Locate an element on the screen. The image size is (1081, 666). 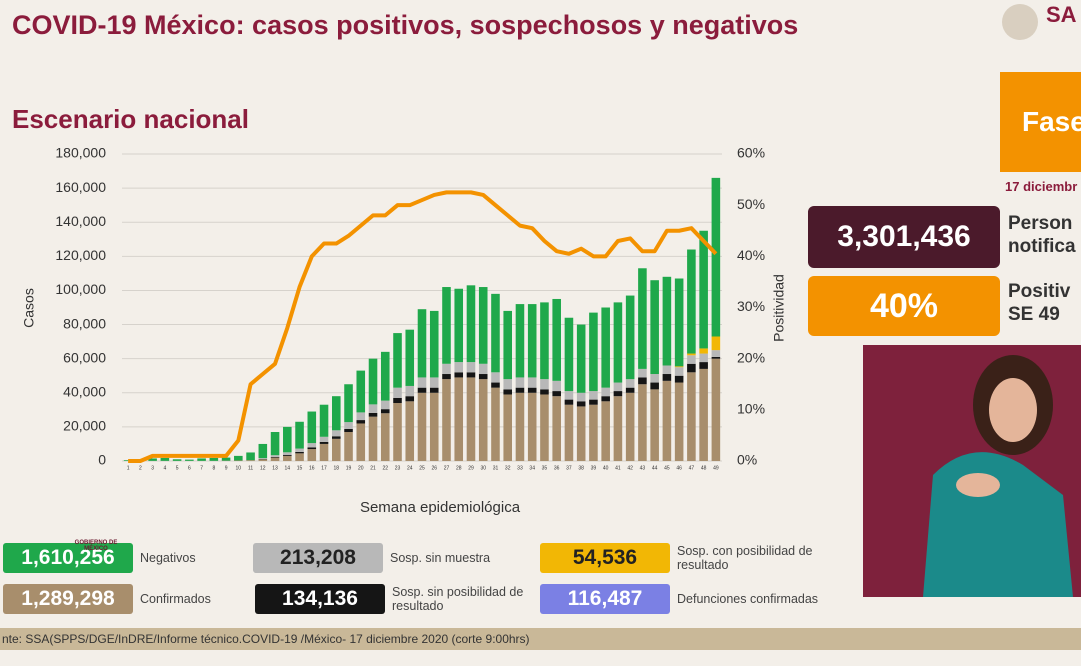
y2-axis-label: Positividad is located at coordinates (779, 308).